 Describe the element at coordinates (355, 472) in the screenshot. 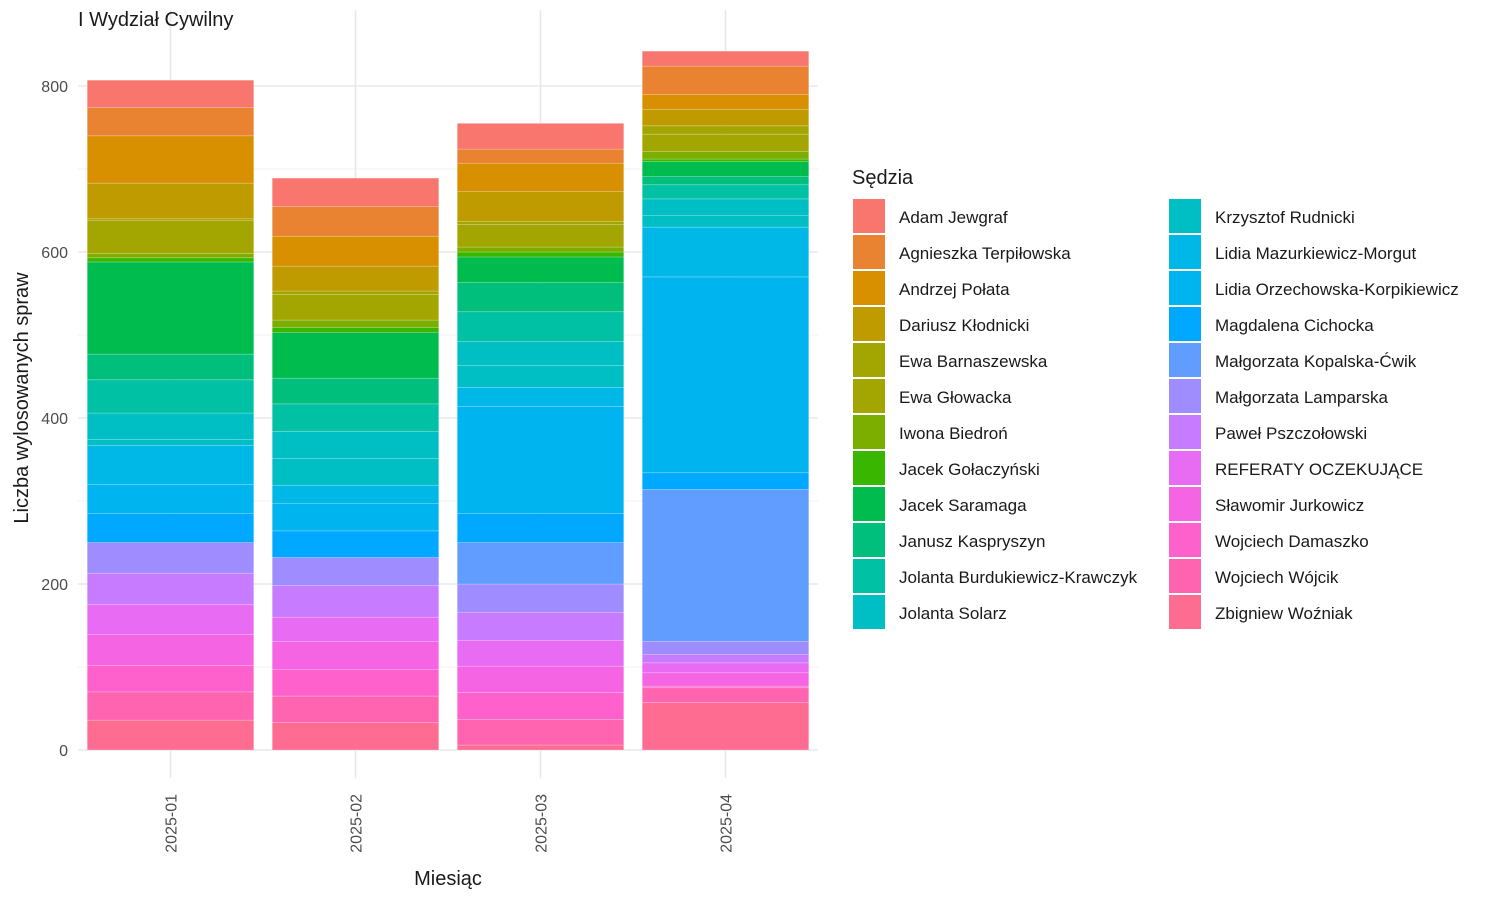

I see `bar-segment: Krzysztof Rudnicki — 2025-02: 32` at that location.